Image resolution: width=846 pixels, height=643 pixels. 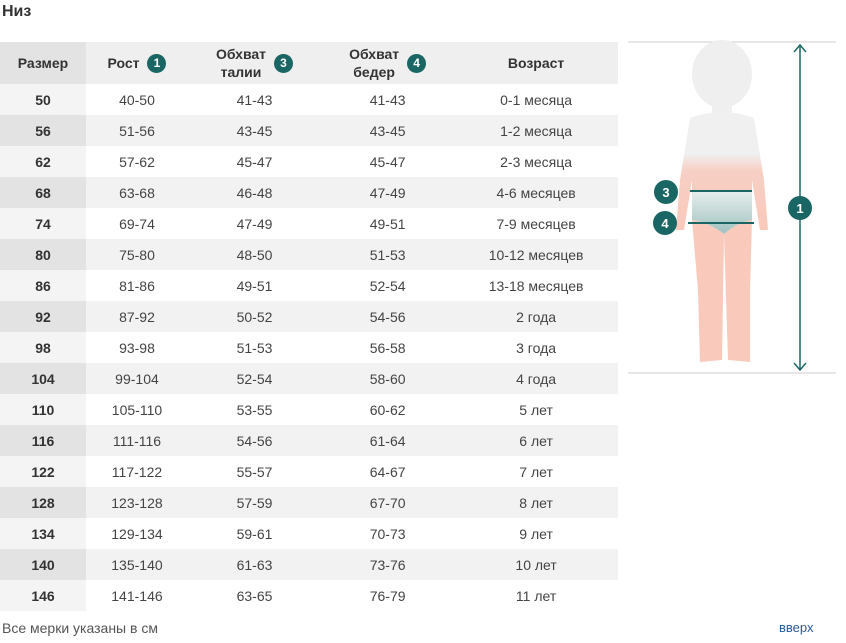 I want to click on height-cell: 69-74, so click(x=137, y=223).